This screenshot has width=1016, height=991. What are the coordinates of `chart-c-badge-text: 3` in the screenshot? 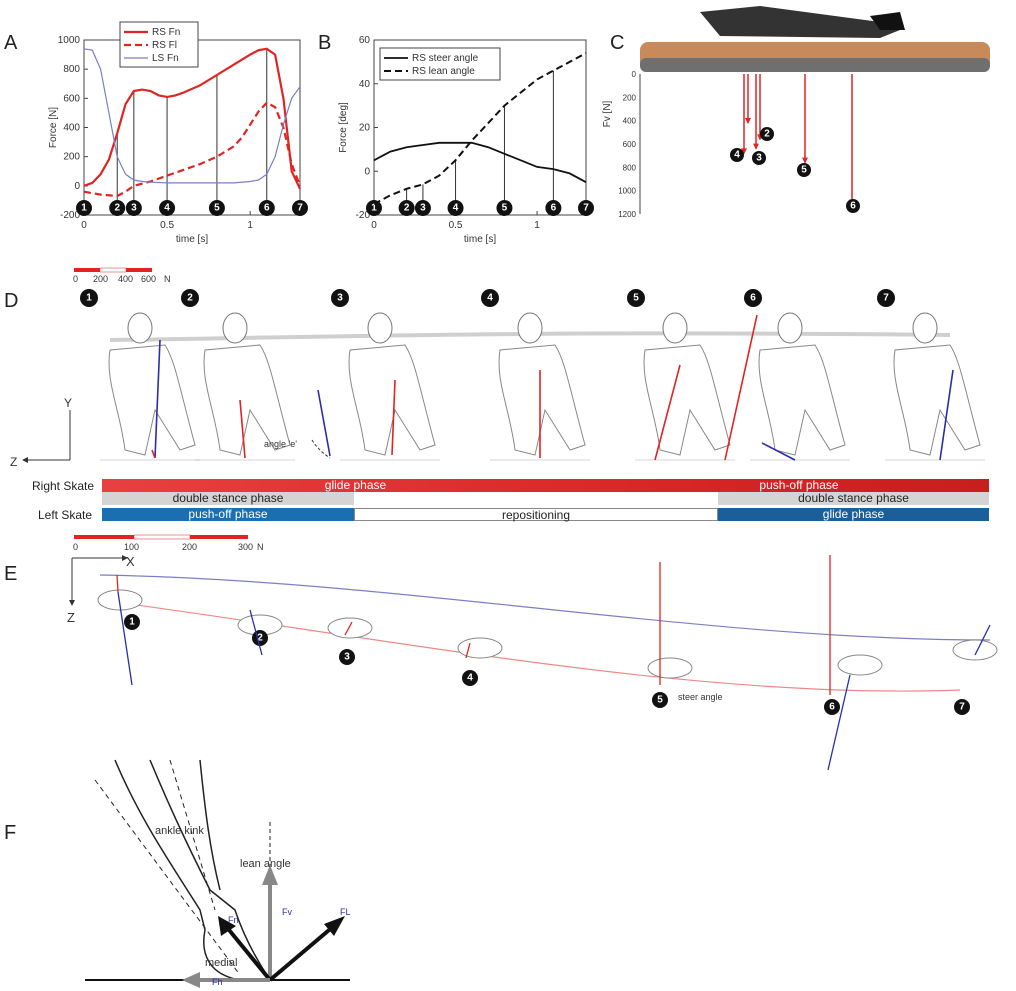 It's located at (759, 158).